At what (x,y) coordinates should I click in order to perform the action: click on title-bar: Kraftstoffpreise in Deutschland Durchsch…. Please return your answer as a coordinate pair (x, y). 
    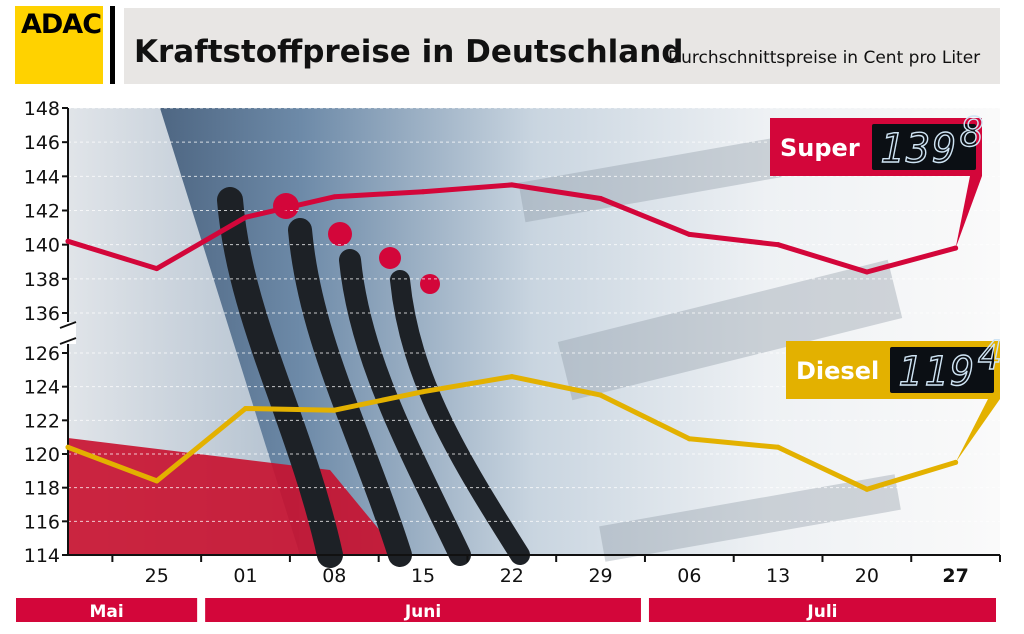
    Looking at the image, I should click on (562, 46).